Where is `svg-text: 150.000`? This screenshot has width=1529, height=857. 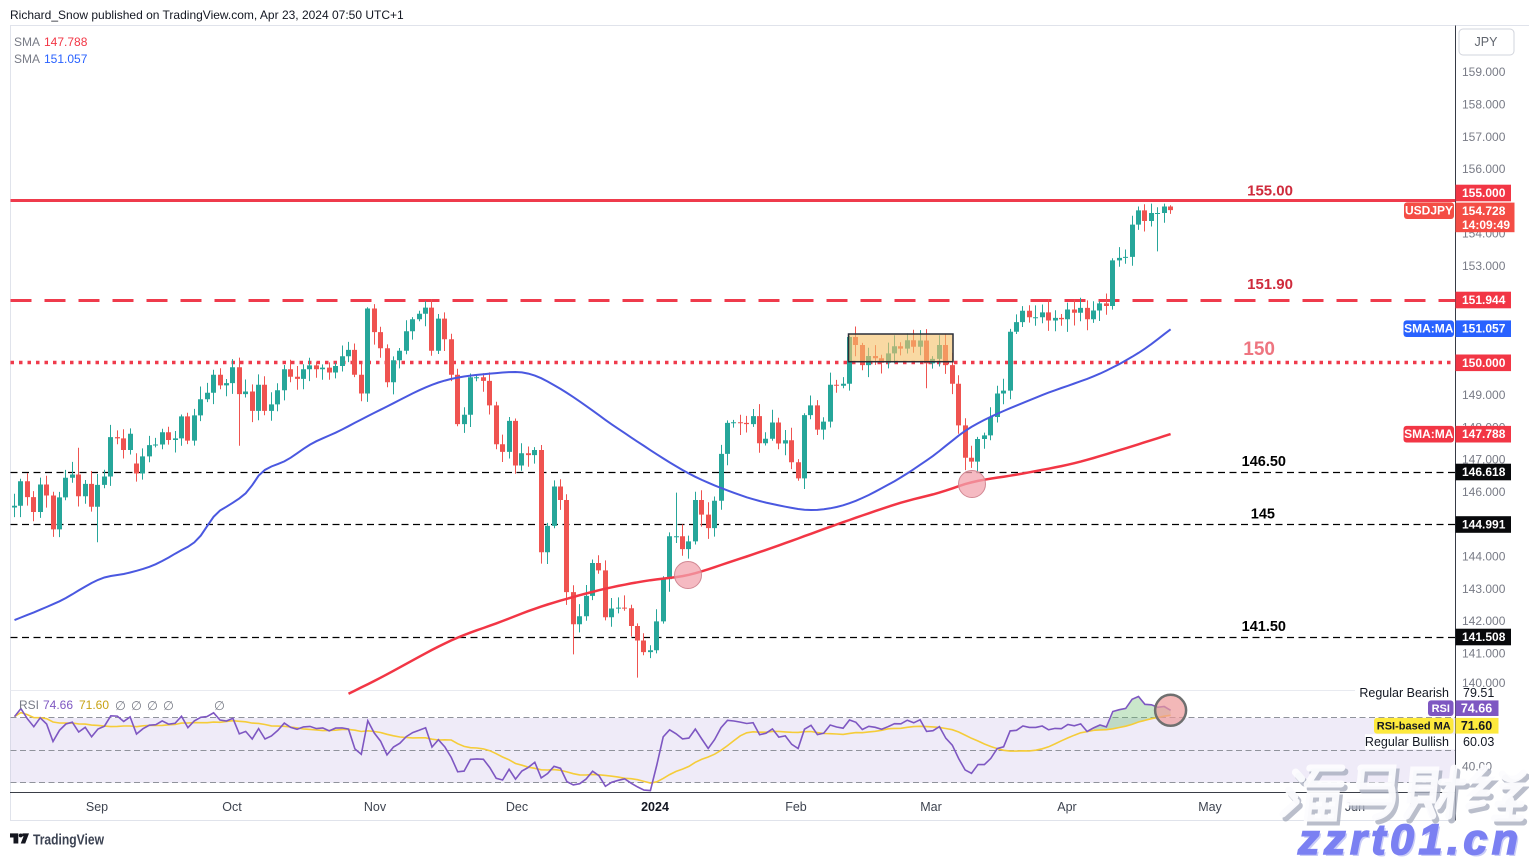
svg-text: 150.000 is located at coordinates (1484, 363).